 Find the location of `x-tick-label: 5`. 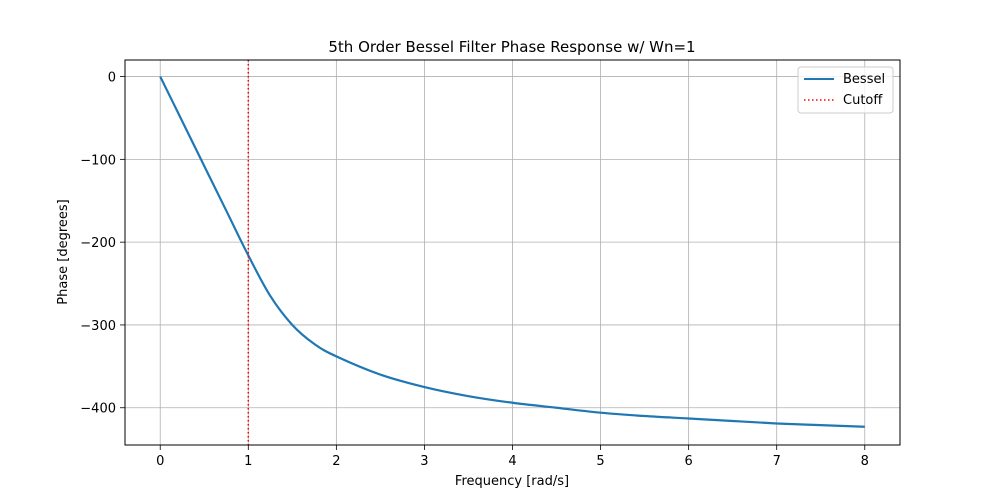

x-tick-label: 5 is located at coordinates (600, 461).